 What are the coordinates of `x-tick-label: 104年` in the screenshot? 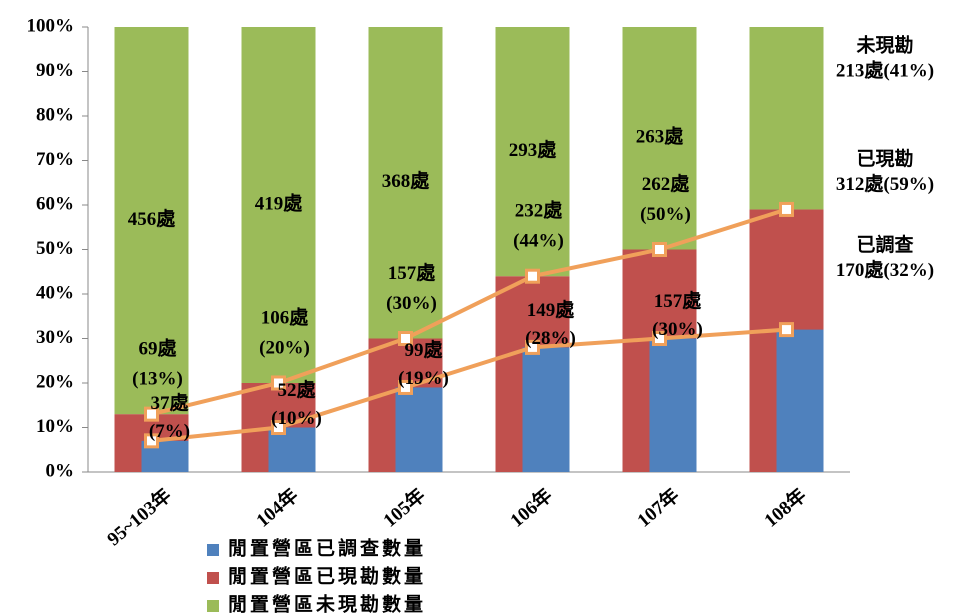 It's located at (276, 508).